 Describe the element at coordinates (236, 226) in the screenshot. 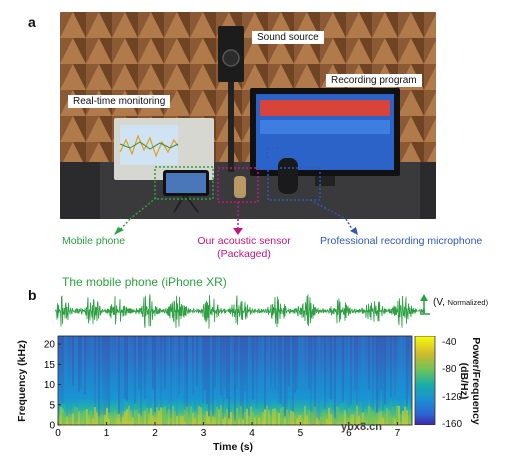

I see `leader-arrows` at that location.